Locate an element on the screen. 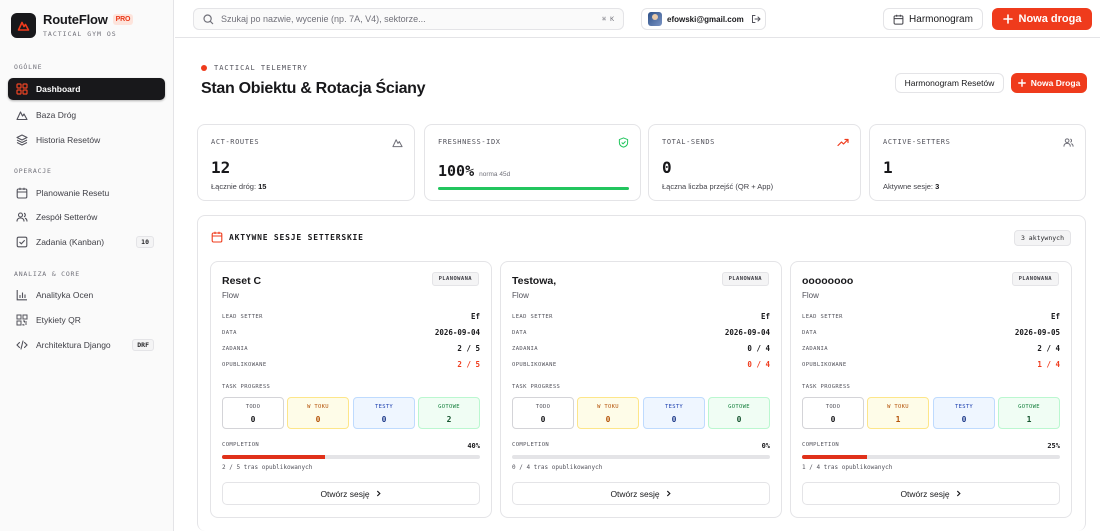 Image resolution: width=1100 pixels, height=531 pixels. new-route-header-button: Nowa Droga is located at coordinates (1049, 83).